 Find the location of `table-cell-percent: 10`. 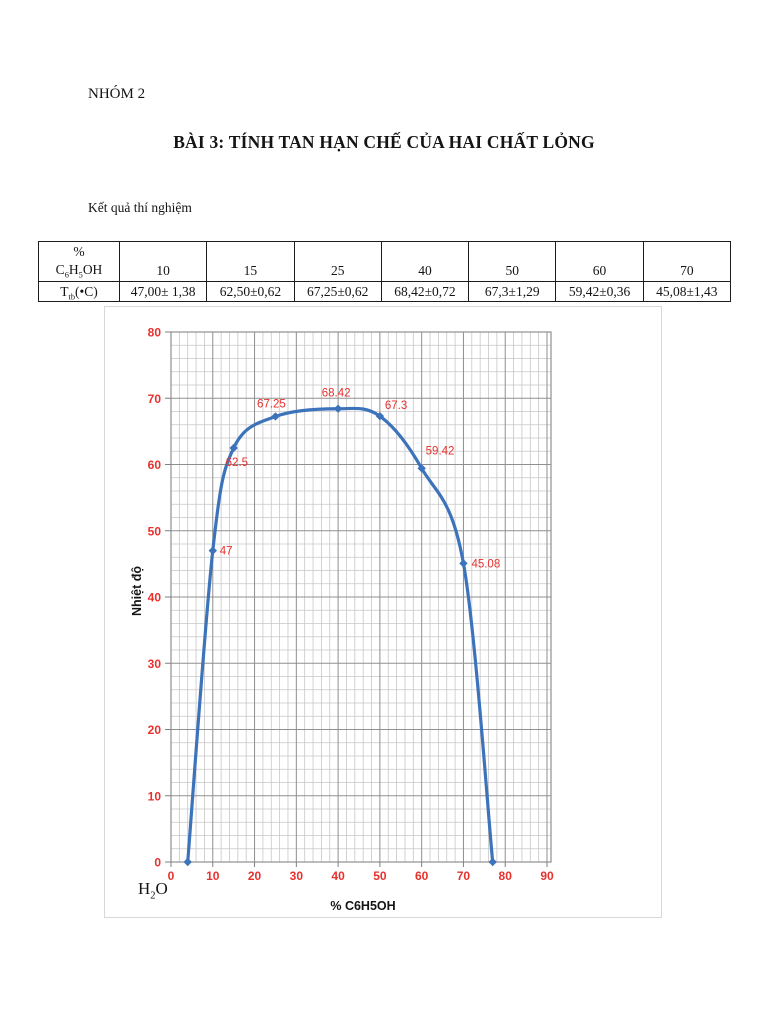

table-cell-percent: 10 is located at coordinates (163, 261).